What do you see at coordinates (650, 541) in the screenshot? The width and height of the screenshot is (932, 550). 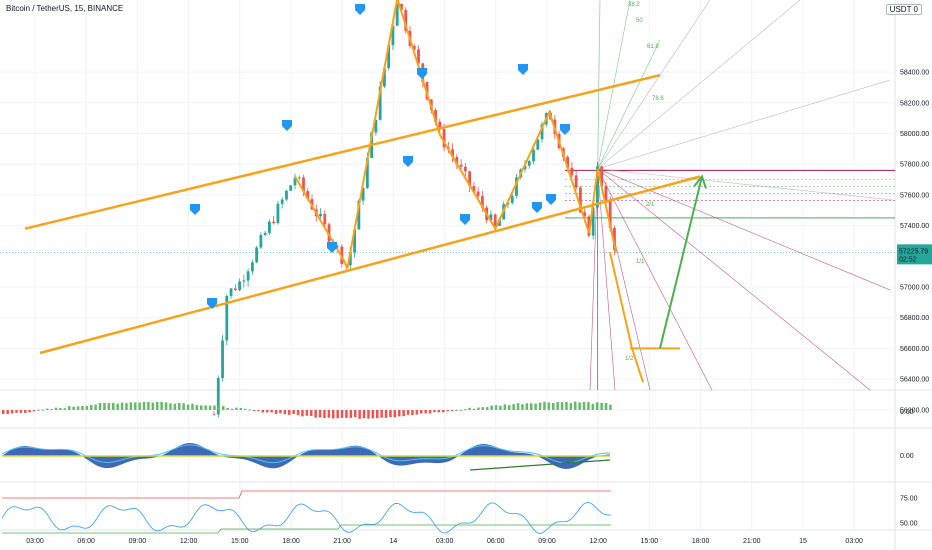 I see `x-tick-label: 15:00` at bounding box center [650, 541].